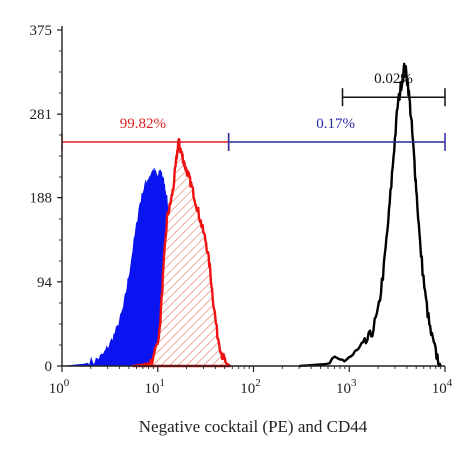 This screenshot has height=455, width=474. I want to click on gate-red-percent-label: 99.82%, so click(143, 124).